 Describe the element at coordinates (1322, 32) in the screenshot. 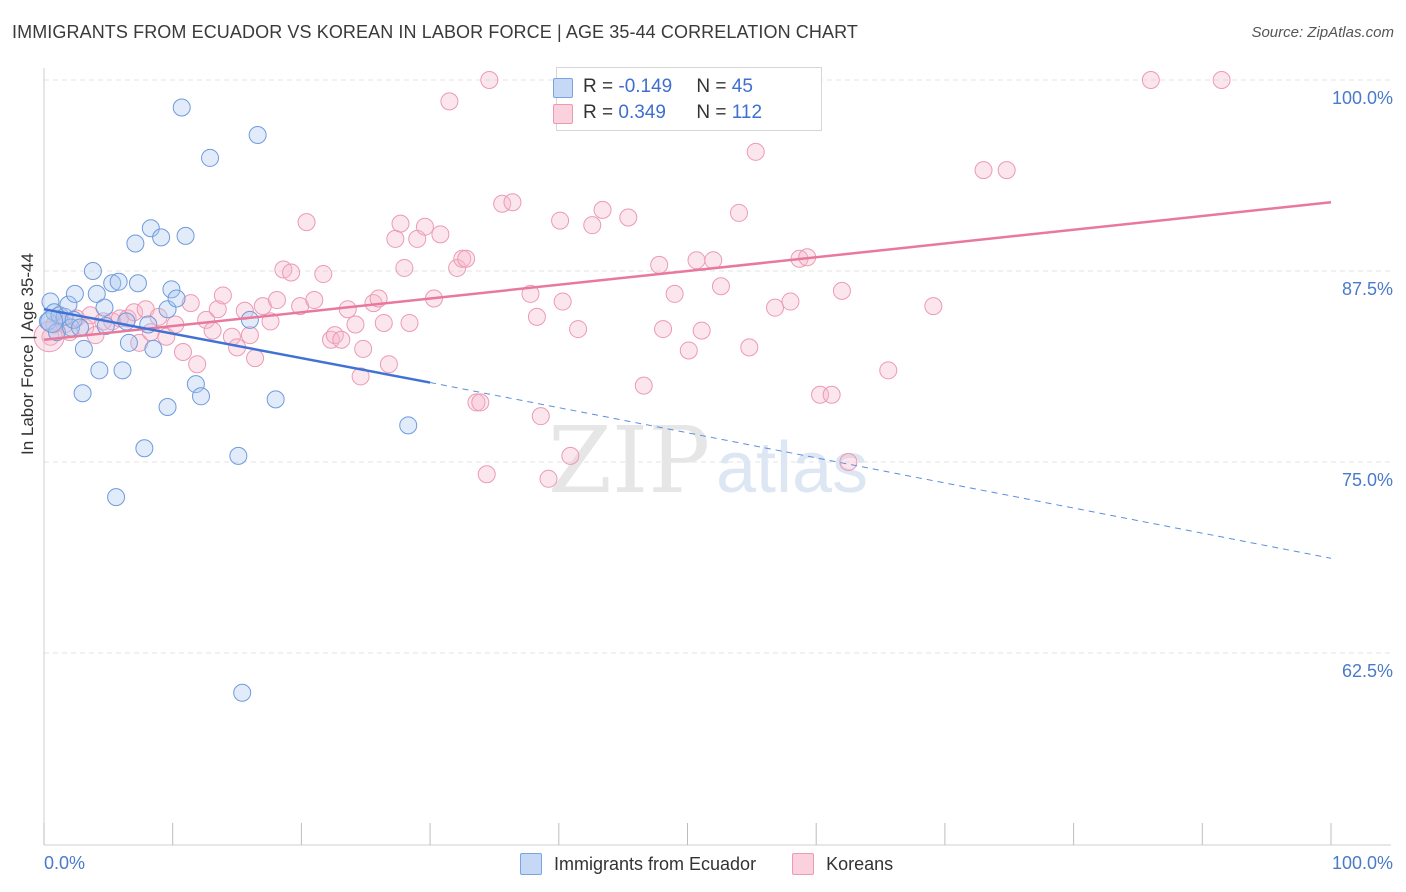

I see `source-label: Source: ZipAtlas.com` at that location.